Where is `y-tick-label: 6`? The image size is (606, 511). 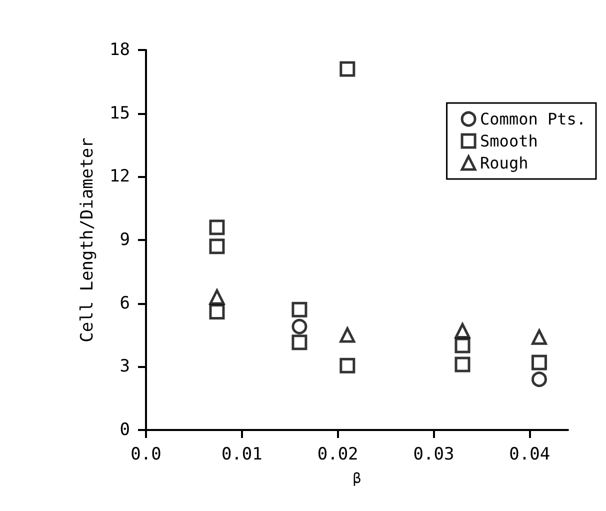
y-tick-label: 6 is located at coordinates (125, 303).